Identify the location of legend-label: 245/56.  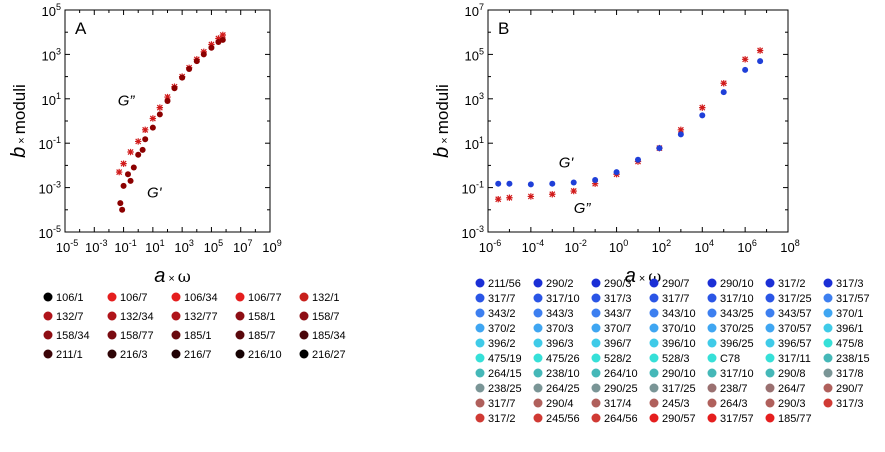
(563, 419).